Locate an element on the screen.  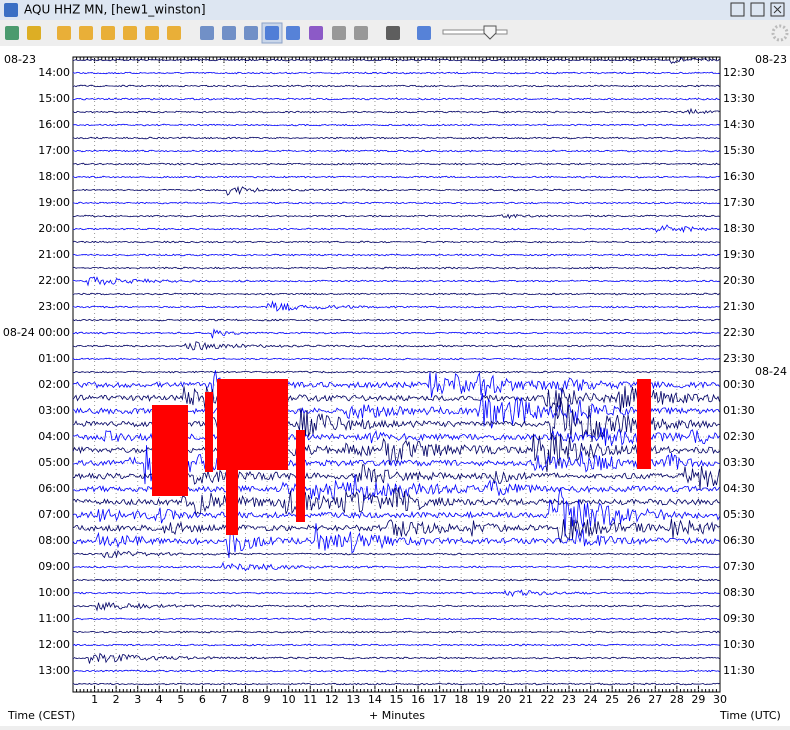
right-time-label: 10:30 is located at coordinates (739, 644).